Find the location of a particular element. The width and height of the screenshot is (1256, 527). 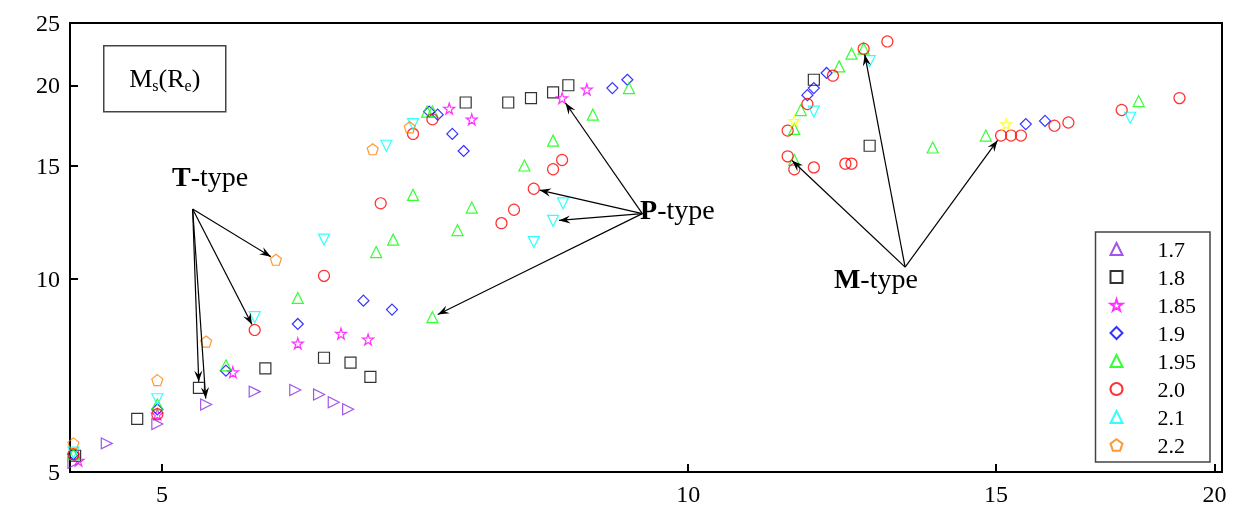

annotation: M-type is located at coordinates (875, 279).